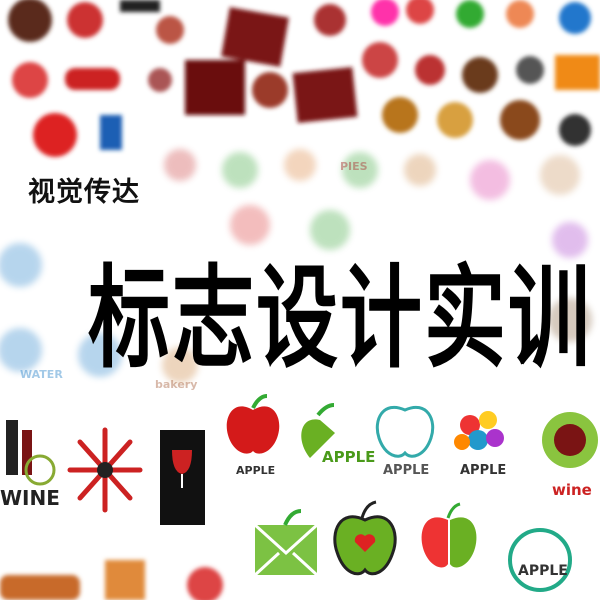 The width and height of the screenshot is (600, 600). Describe the element at coordinates (365, 538) in the screenshot. I see `apple-heart-logo` at that location.